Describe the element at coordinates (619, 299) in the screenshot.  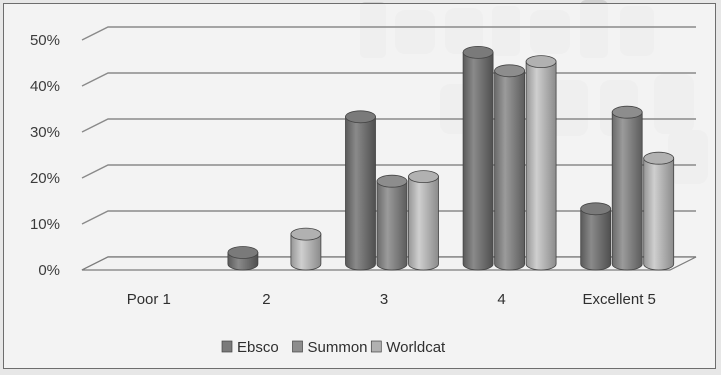
I see `x-tick-label: Excellent 5` at that location.